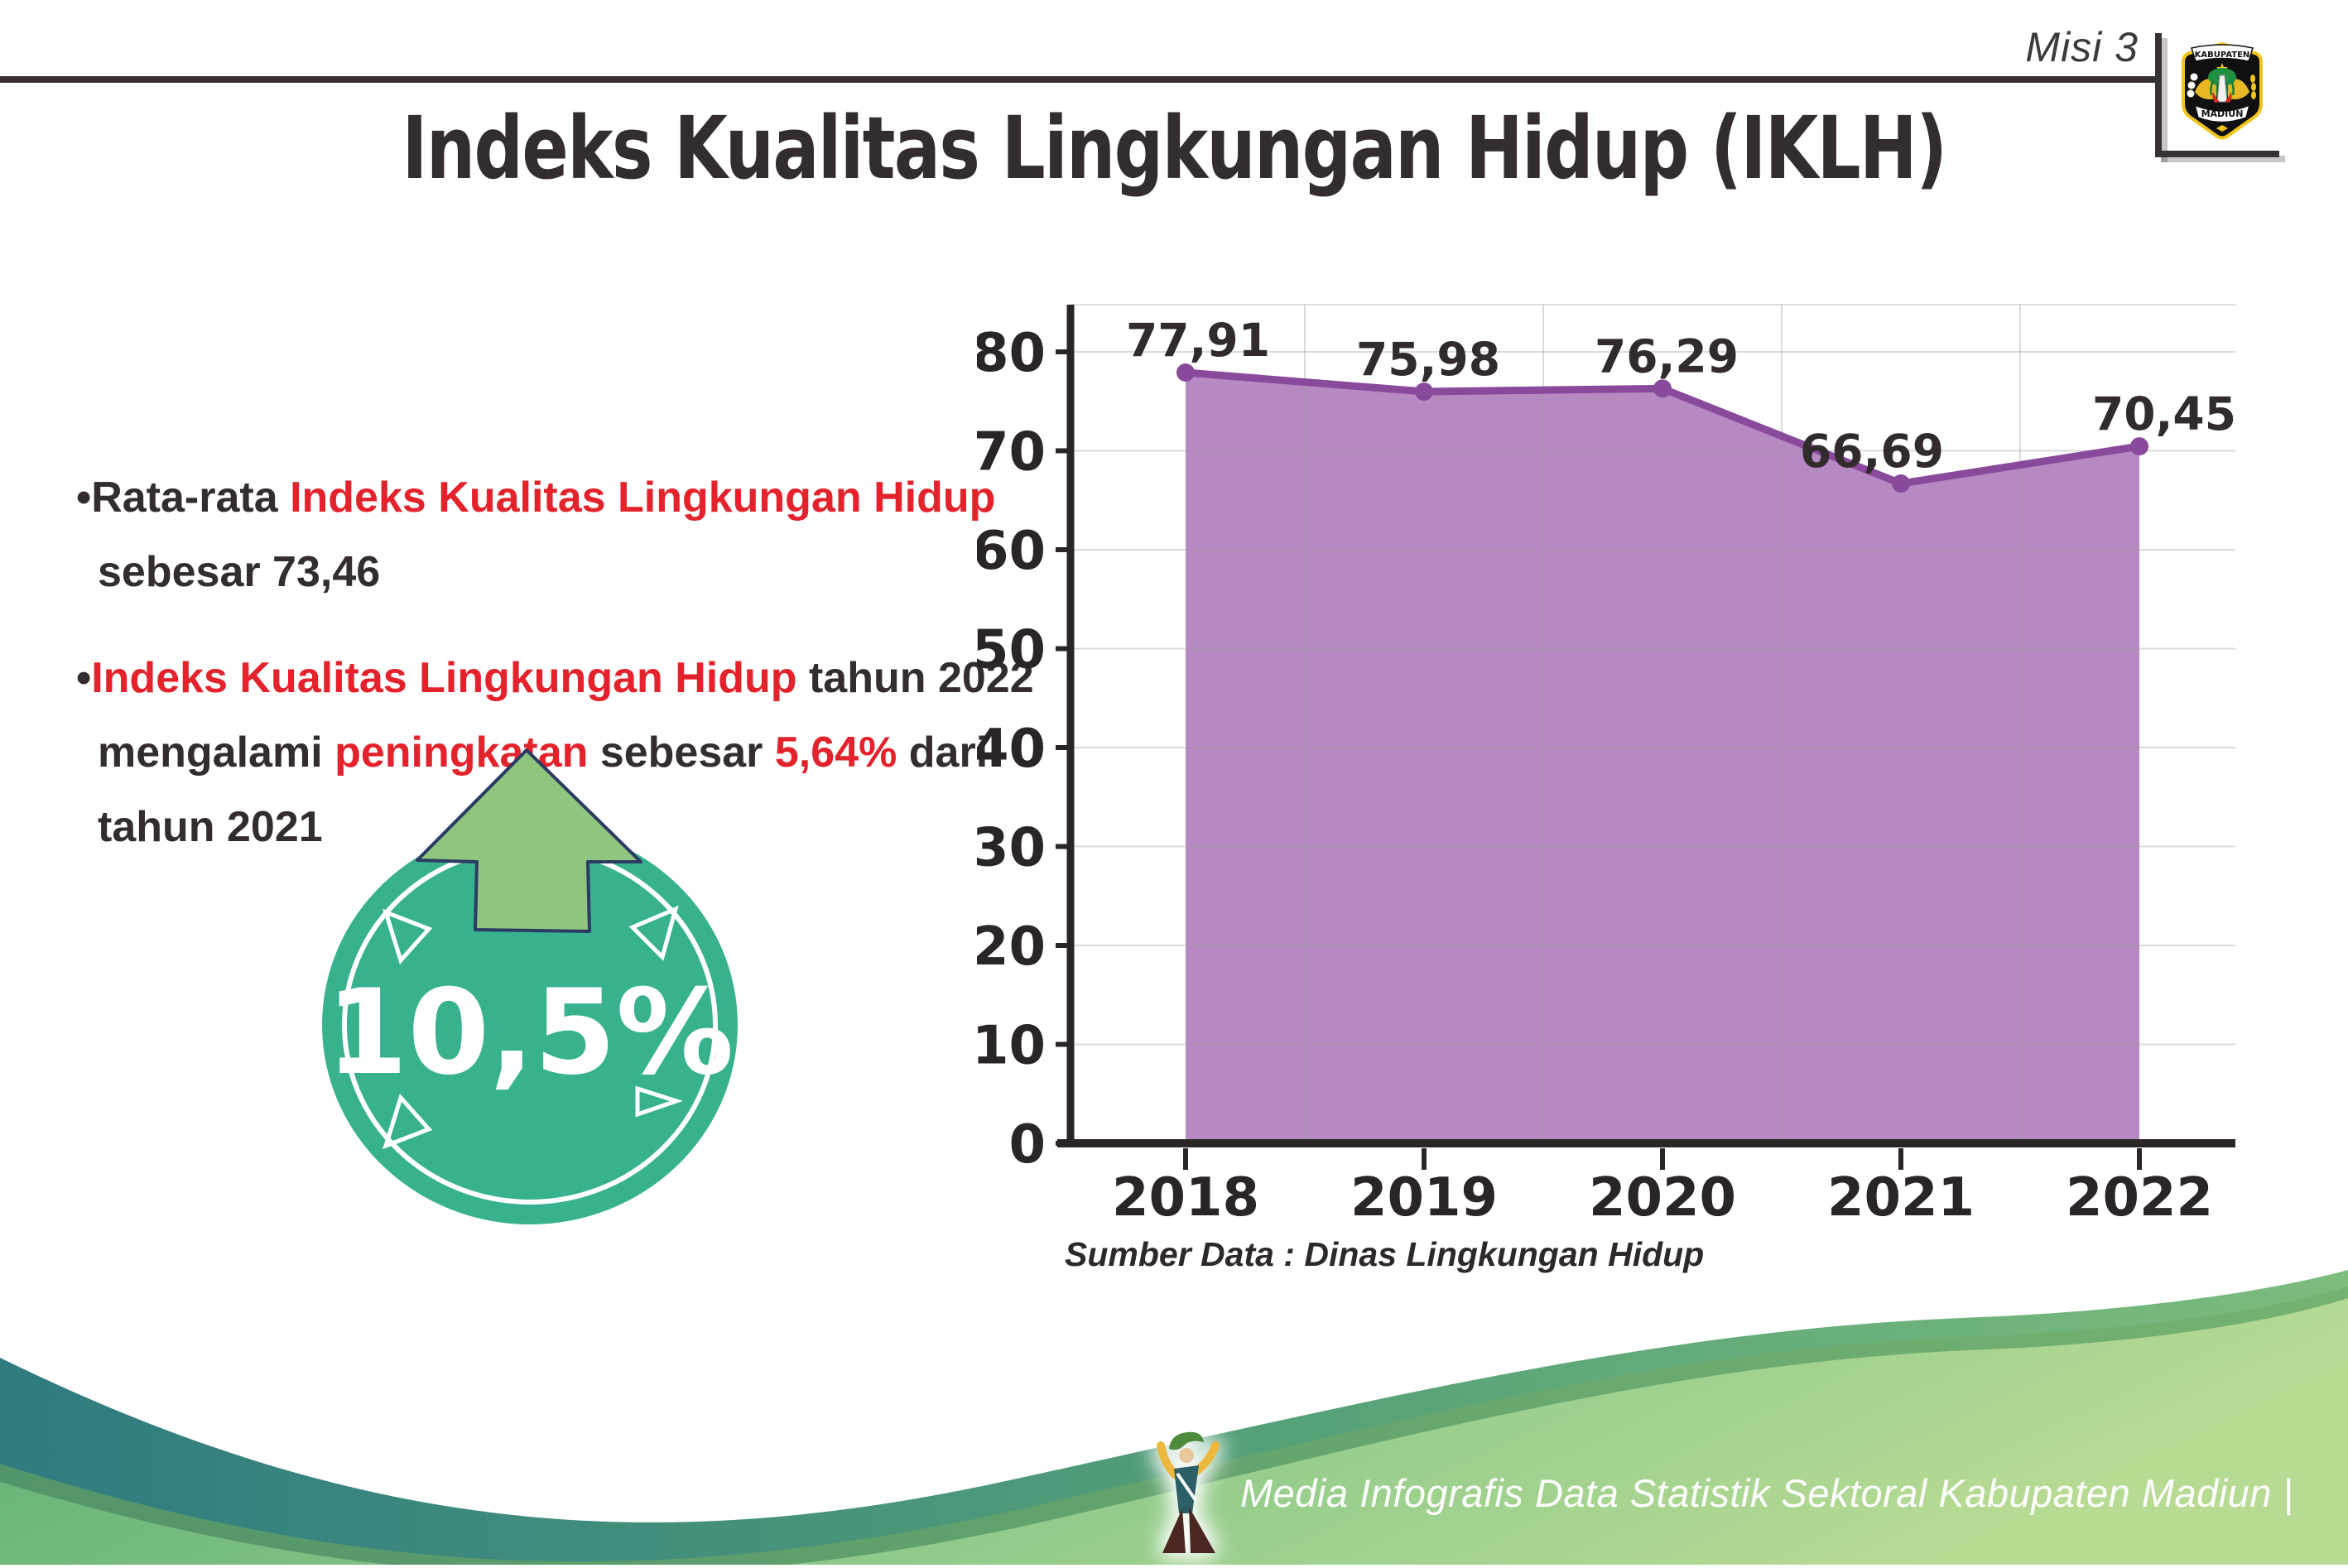 The height and width of the screenshot is (1568, 2348). What do you see at coordinates (1185, 1198) in the screenshot?
I see `x-tick-label: 2018` at bounding box center [1185, 1198].